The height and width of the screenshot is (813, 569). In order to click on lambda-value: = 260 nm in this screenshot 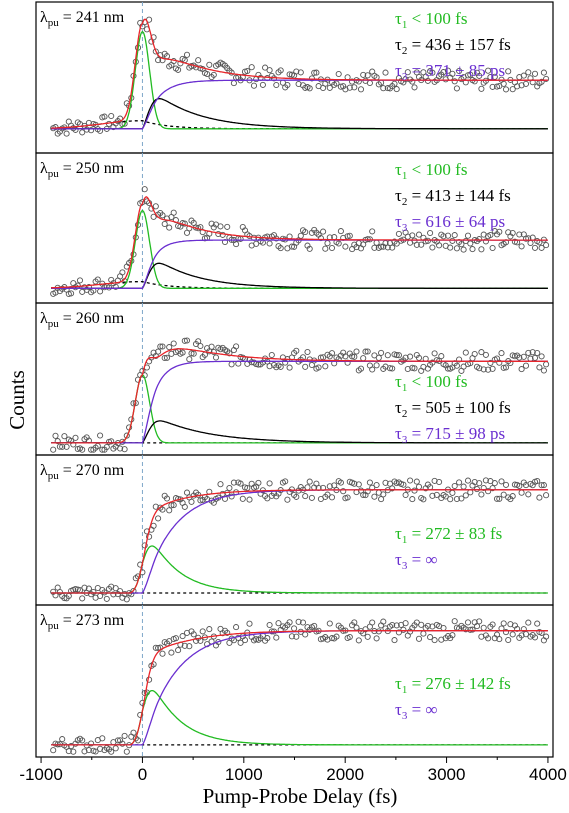, I will do `click(92, 318)`.